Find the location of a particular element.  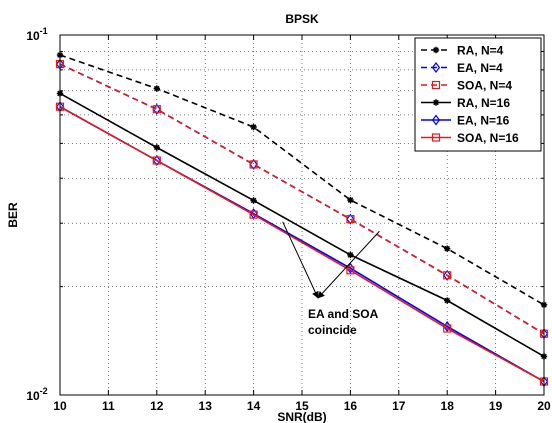

legend-item: EA, N=16 is located at coordinates (465, 121).